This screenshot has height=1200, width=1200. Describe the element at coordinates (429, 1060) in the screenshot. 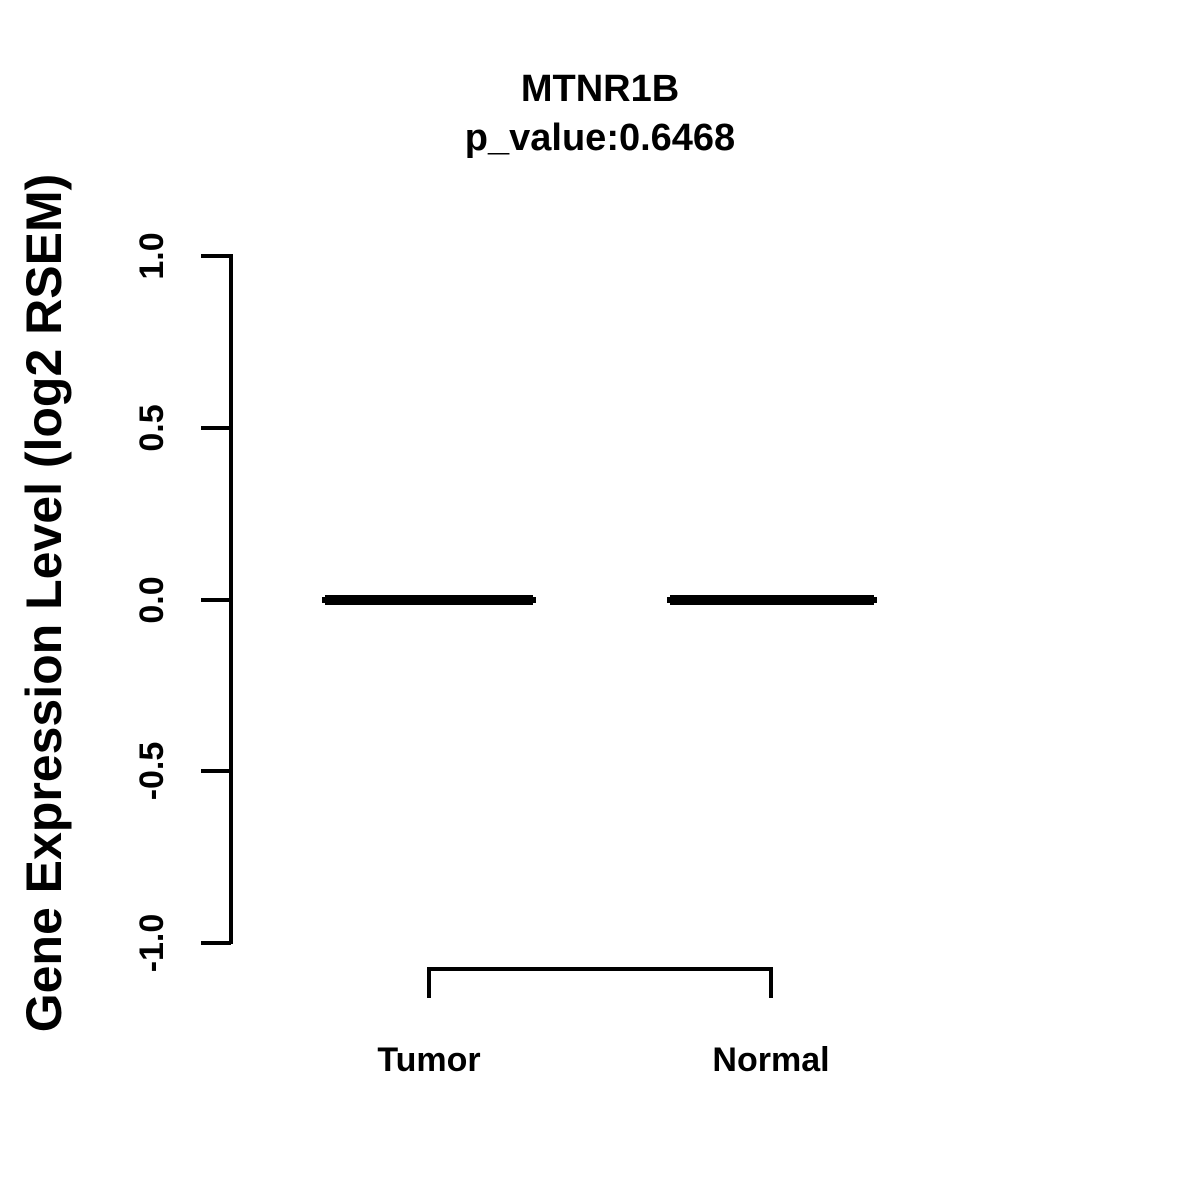

I see `x-category-label-tumor: Tumor` at that location.